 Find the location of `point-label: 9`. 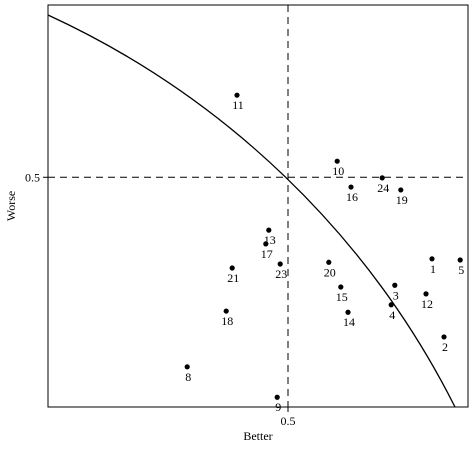

point-label: 9 is located at coordinates (278, 407).